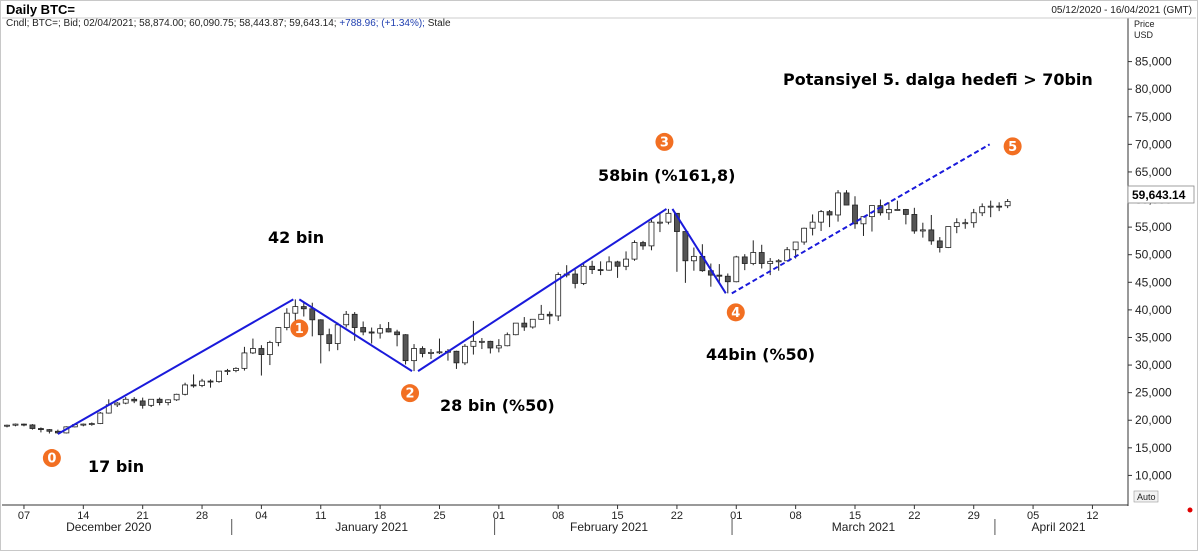 The height and width of the screenshot is (553, 1200). Describe the element at coordinates (664, 142) in the screenshot. I see `wave-marker-number: 3` at that location.